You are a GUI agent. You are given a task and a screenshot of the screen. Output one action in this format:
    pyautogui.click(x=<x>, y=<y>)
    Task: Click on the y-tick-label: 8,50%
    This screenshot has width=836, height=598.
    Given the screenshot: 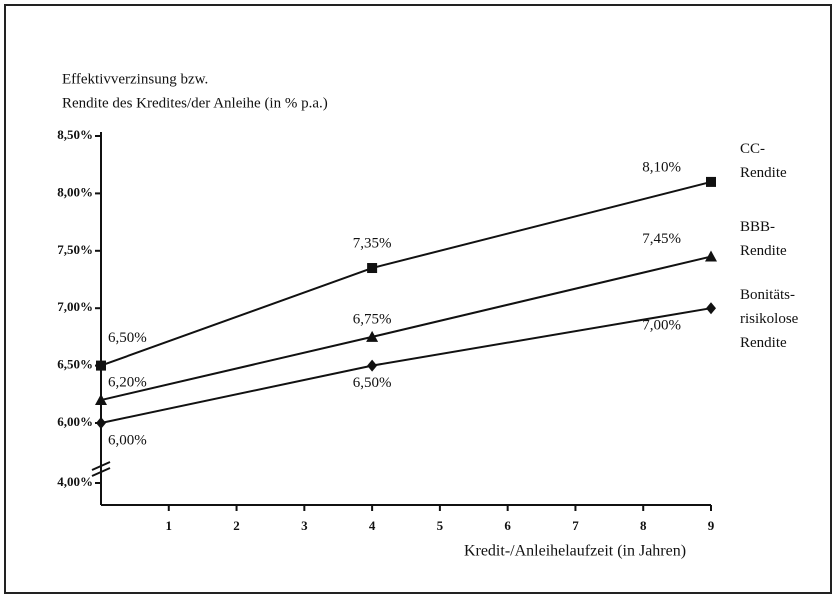 What is the action you would take?
    pyautogui.click(x=75, y=134)
    